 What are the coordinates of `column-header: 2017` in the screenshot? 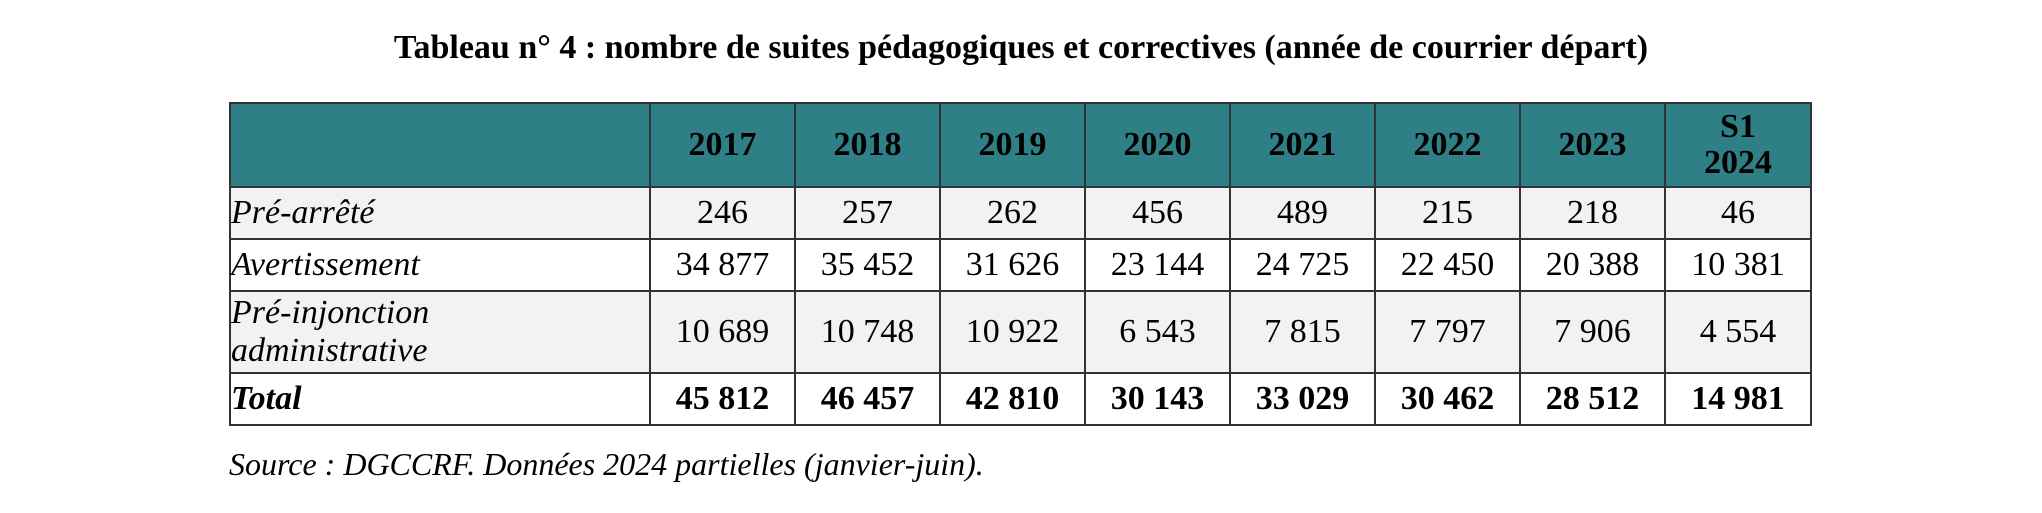 It's located at (722, 145).